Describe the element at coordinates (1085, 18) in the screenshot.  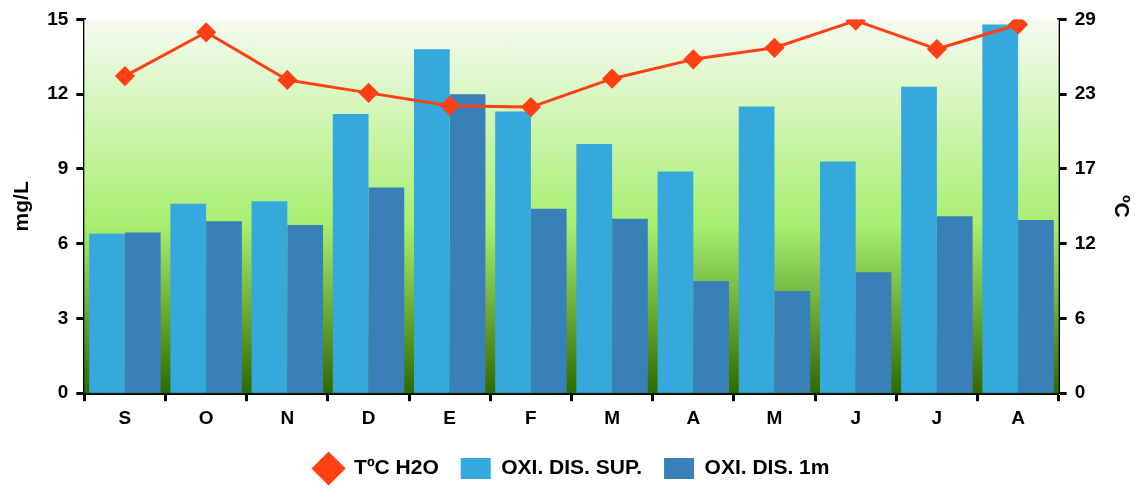
I see `y2-tick-label: 29` at that location.